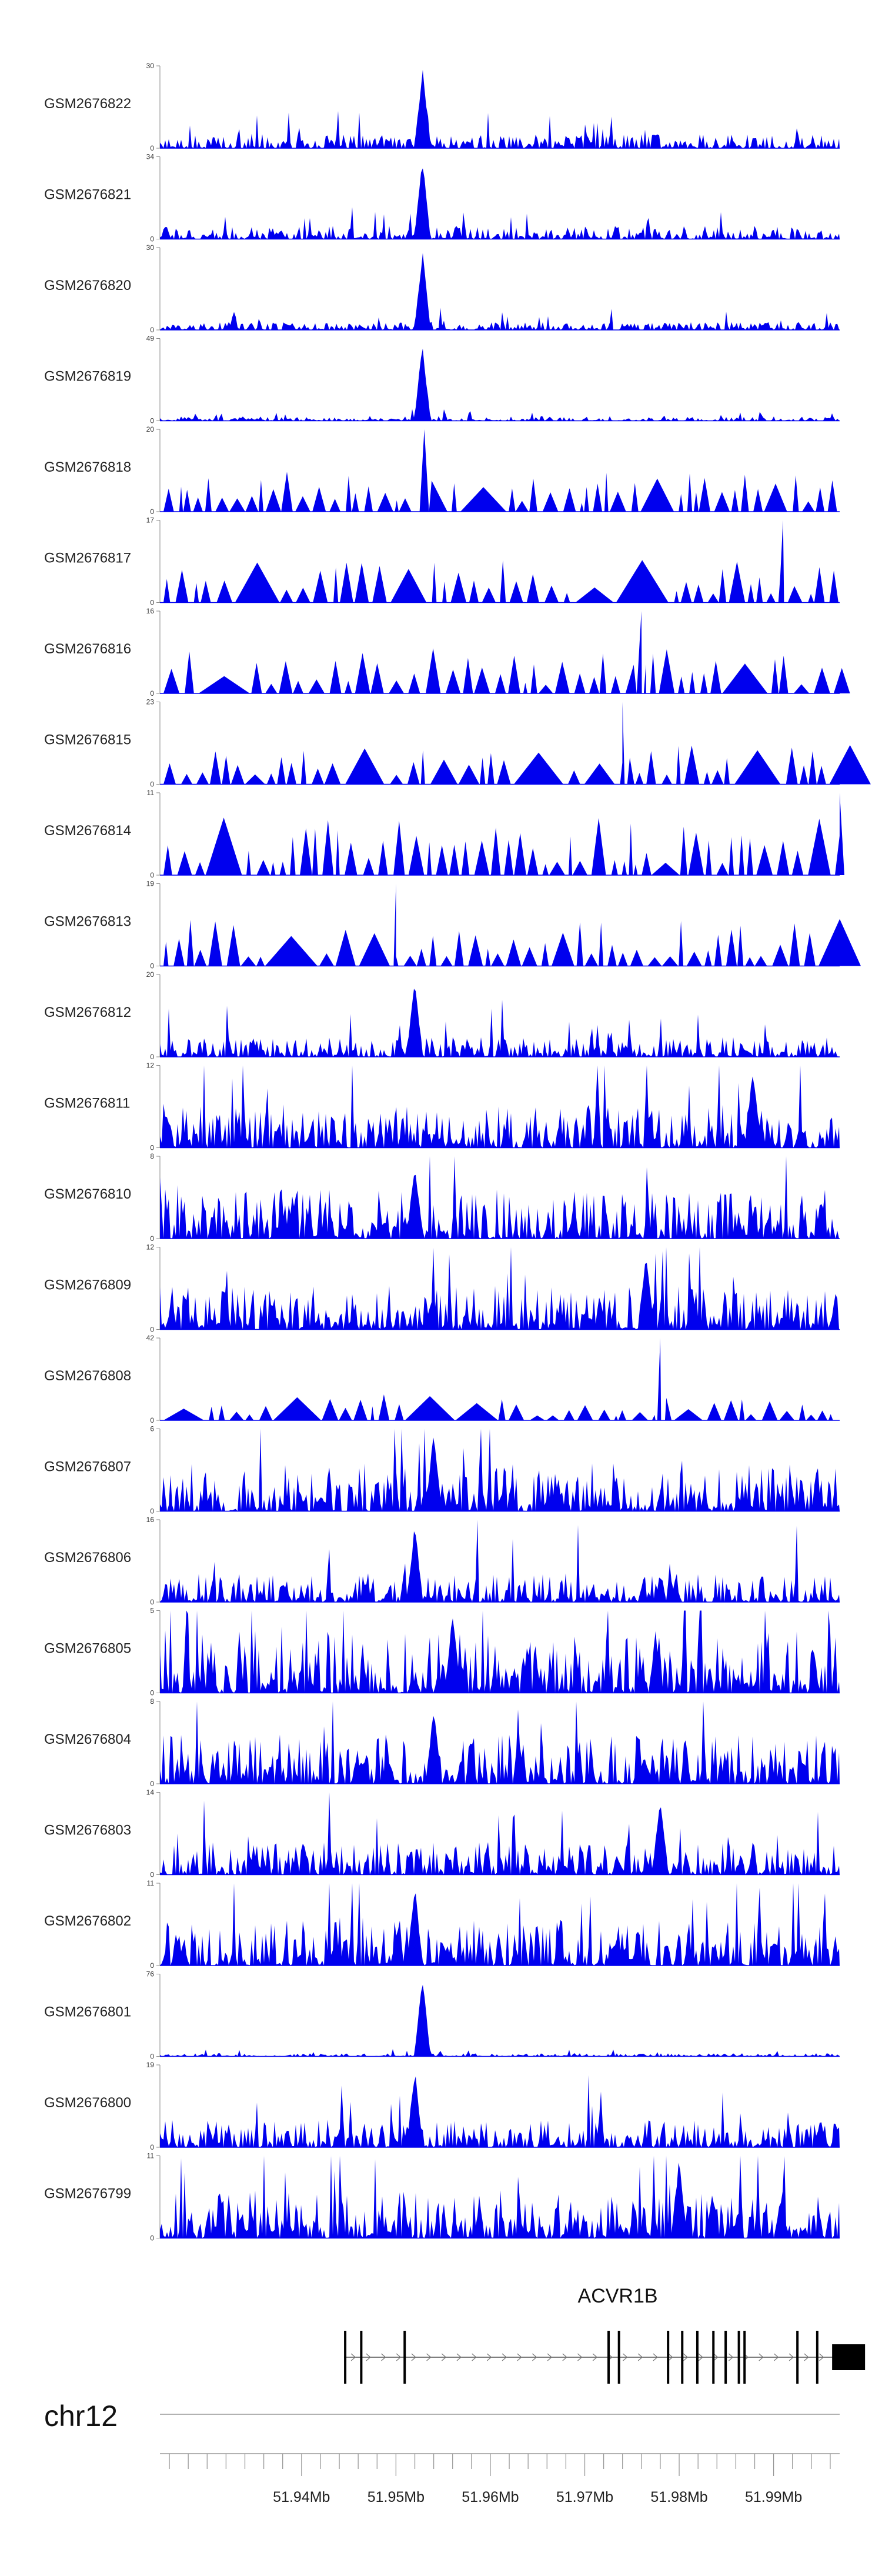 This screenshot has height=2576, width=882. I want to click on track-label: GSM2676818, so click(87, 467).